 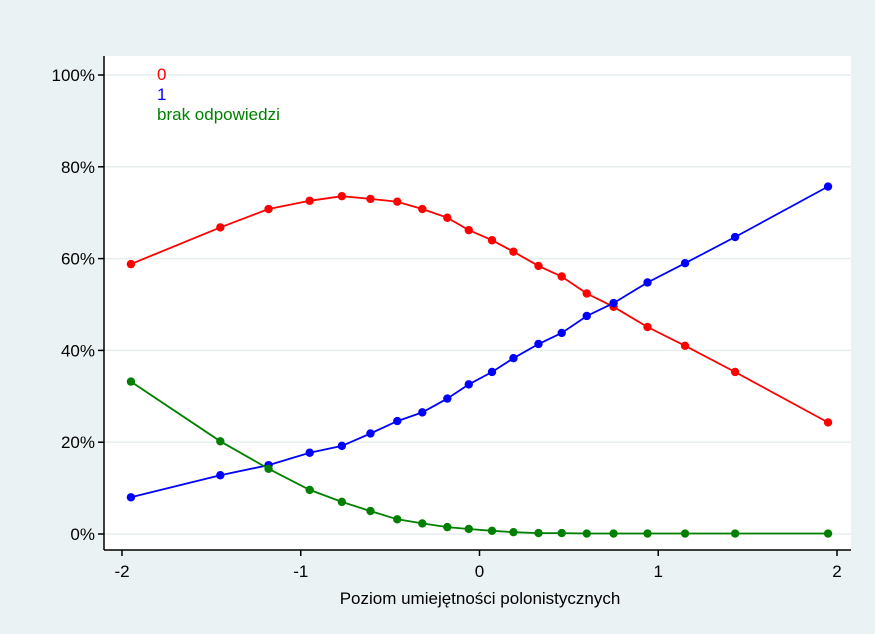 What do you see at coordinates (480, 598) in the screenshot?
I see `x-axis-title: Poziom umiejętności polonistycznych` at bounding box center [480, 598].